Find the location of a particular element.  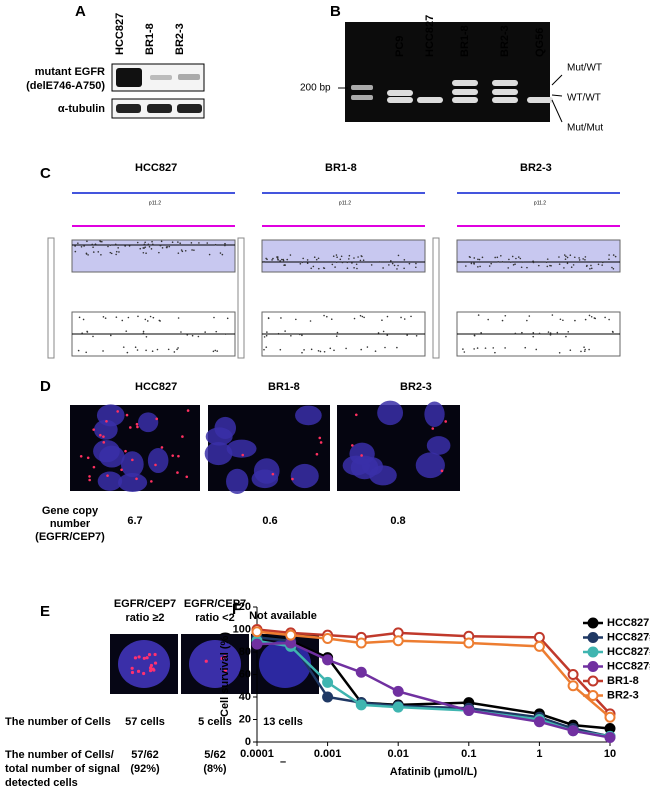

nucleus is located at coordinates (105, 429).